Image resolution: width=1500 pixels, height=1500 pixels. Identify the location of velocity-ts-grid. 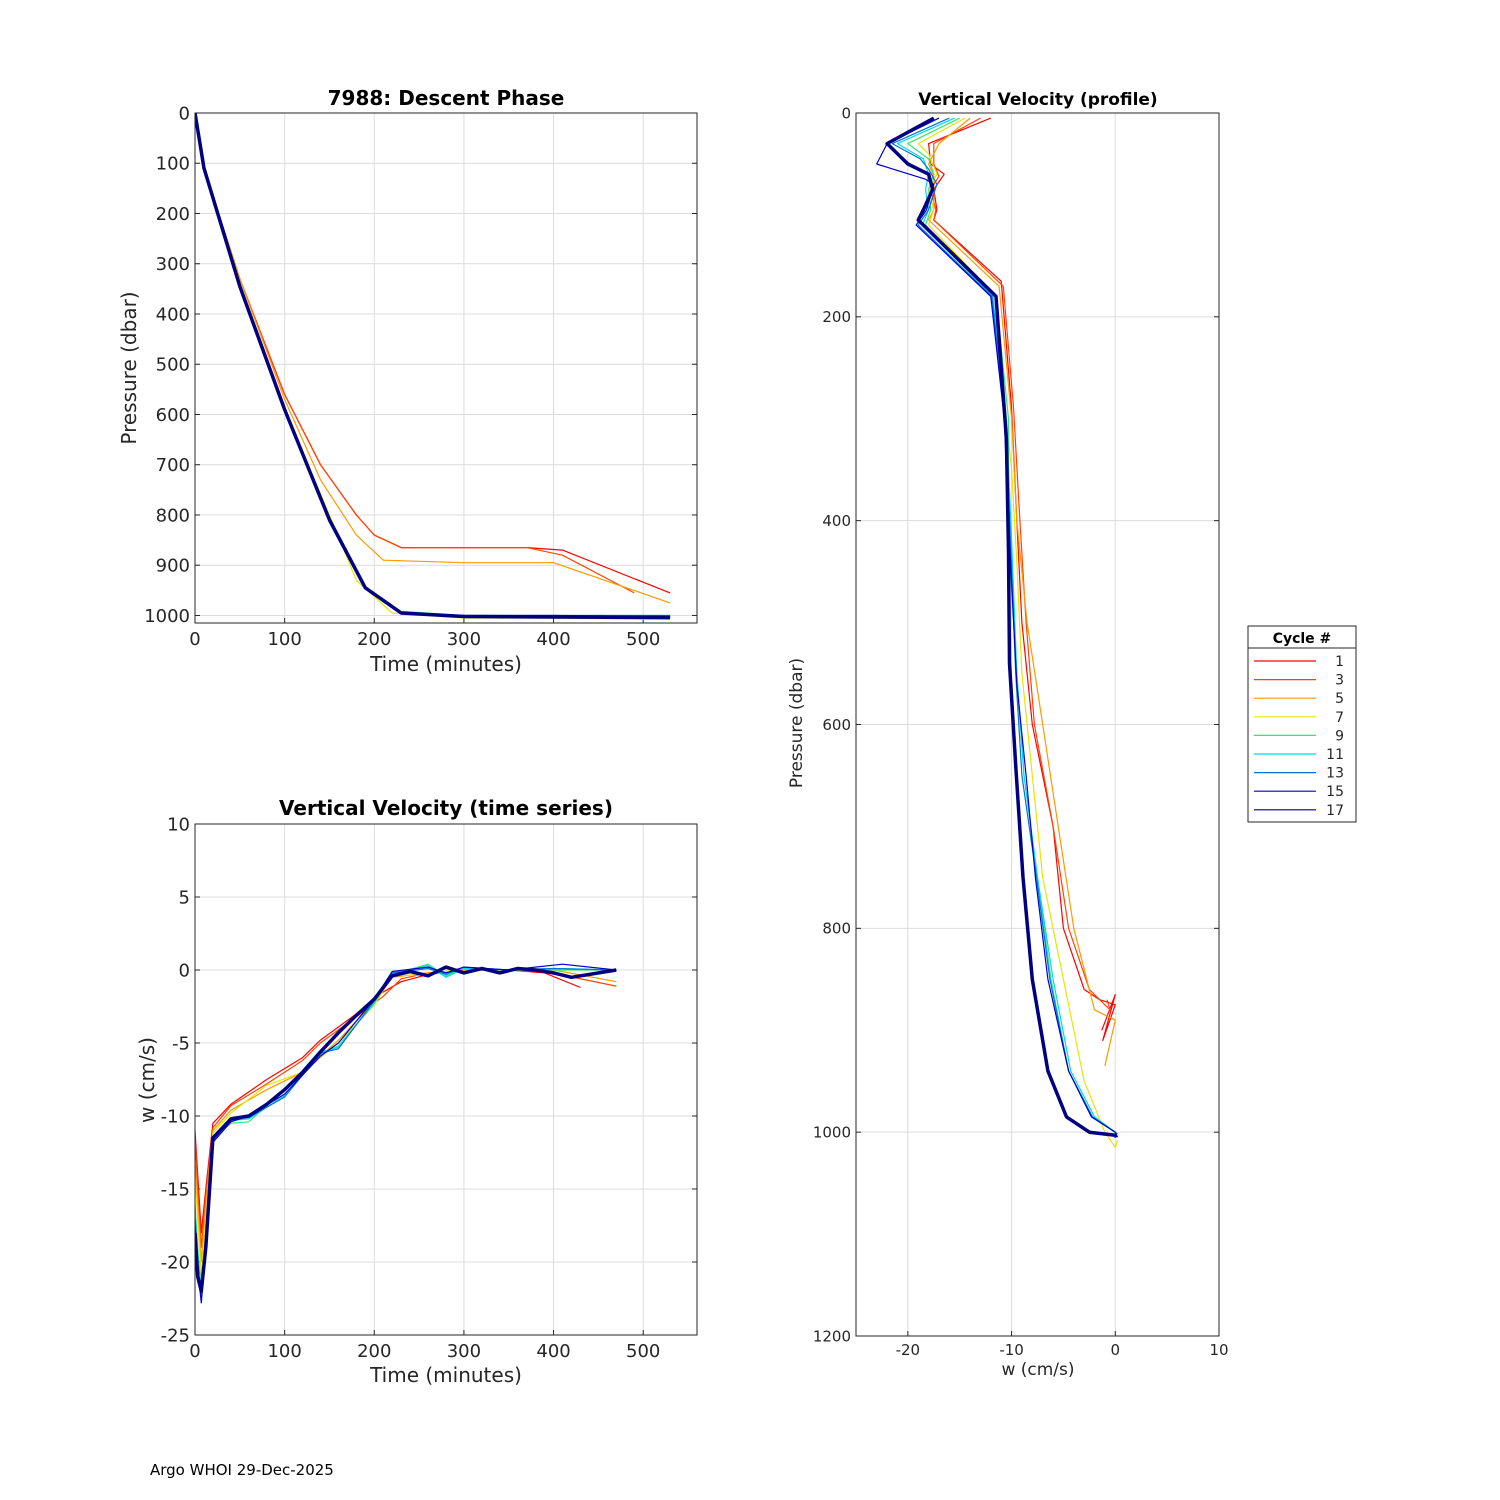
(445, 1079).